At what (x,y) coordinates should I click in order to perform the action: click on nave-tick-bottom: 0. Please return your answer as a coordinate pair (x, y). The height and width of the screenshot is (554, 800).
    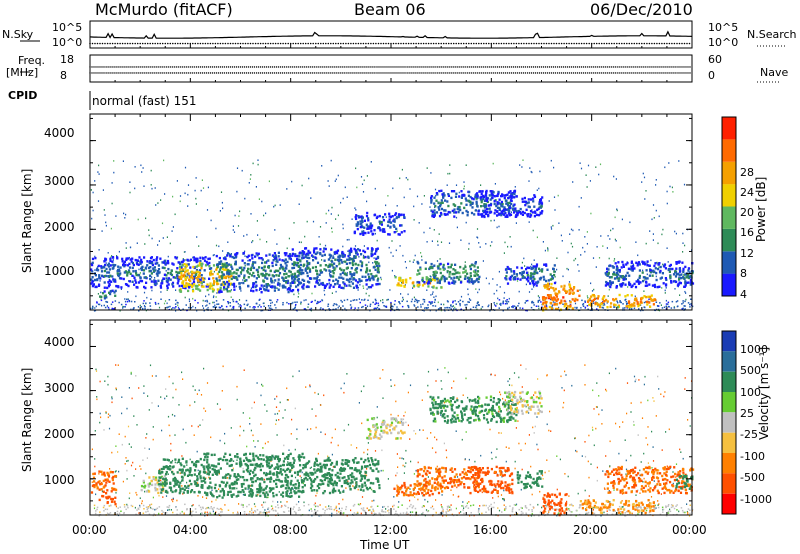
    Looking at the image, I should click on (711, 75).